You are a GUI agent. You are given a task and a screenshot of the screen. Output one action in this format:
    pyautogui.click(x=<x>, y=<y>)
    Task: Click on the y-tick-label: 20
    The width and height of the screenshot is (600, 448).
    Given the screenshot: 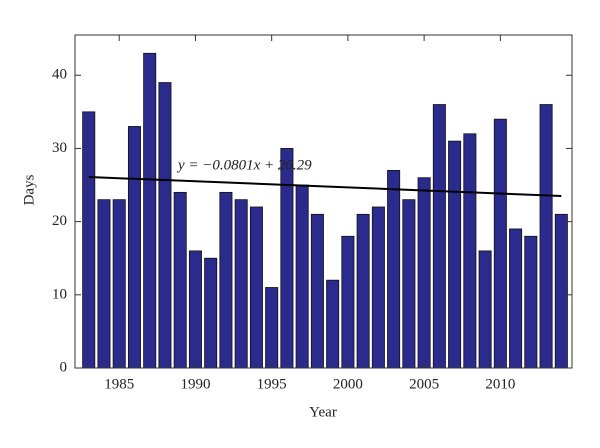 What is the action you would take?
    pyautogui.click(x=59, y=221)
    